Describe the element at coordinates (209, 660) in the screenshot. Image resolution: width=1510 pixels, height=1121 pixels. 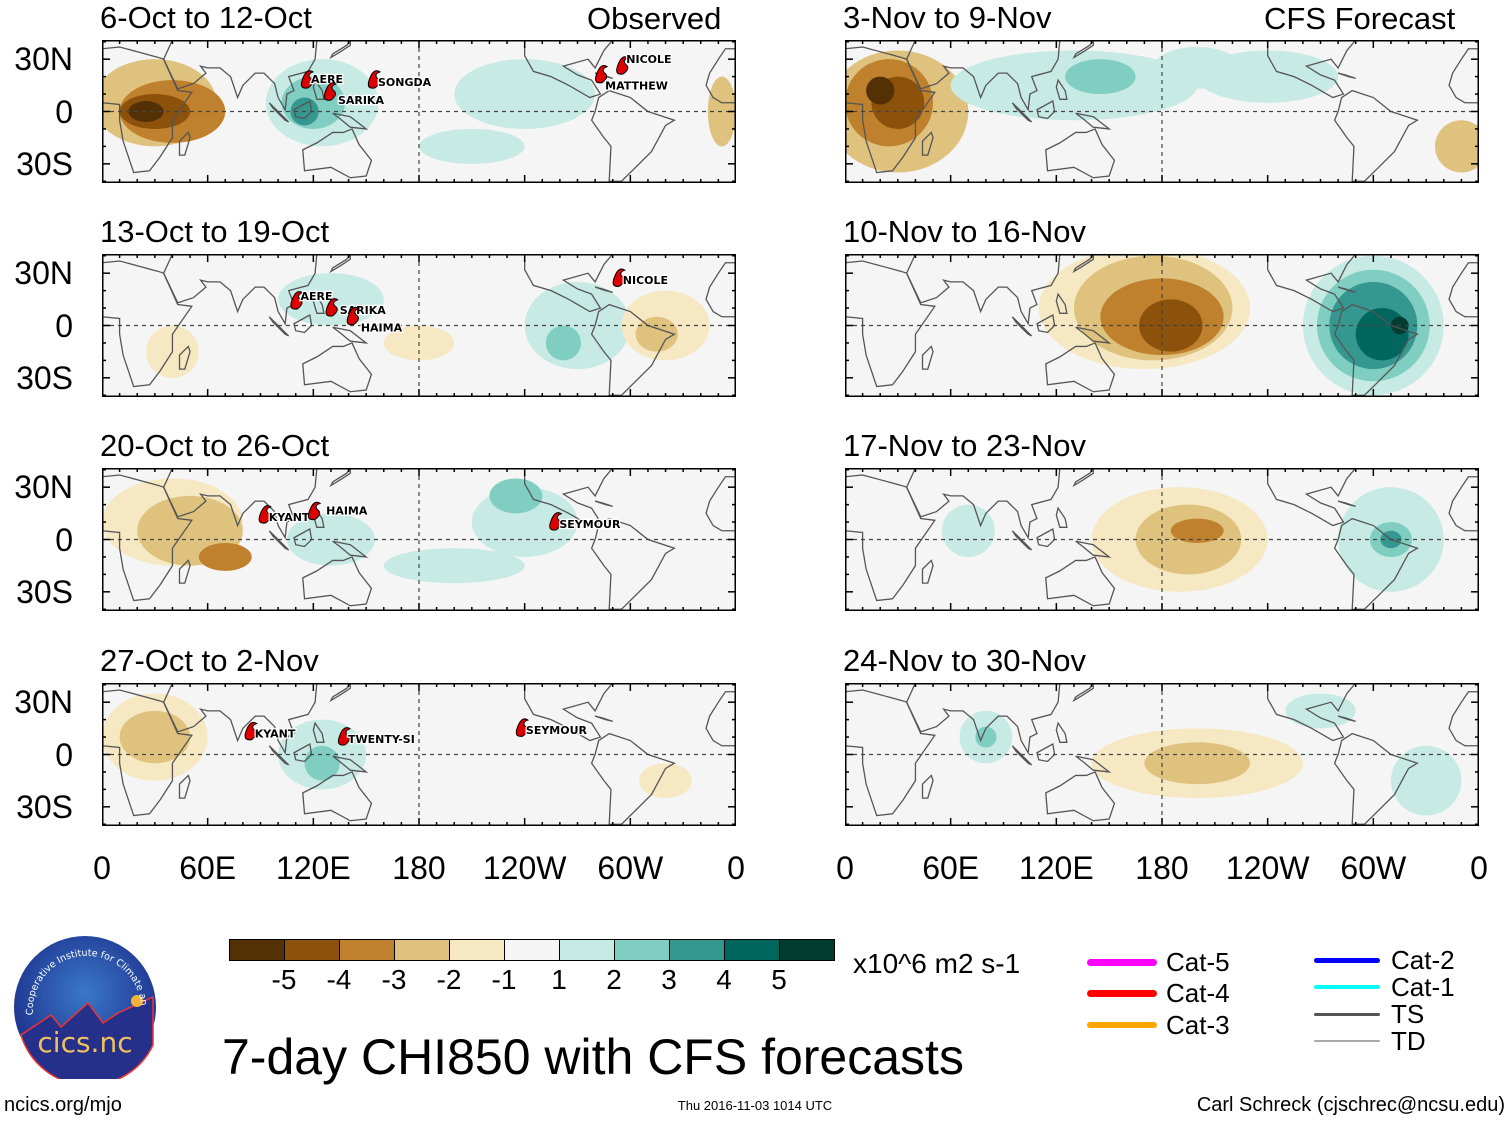
I see `panel-title: 27-Oct to 2-Nov` at that location.